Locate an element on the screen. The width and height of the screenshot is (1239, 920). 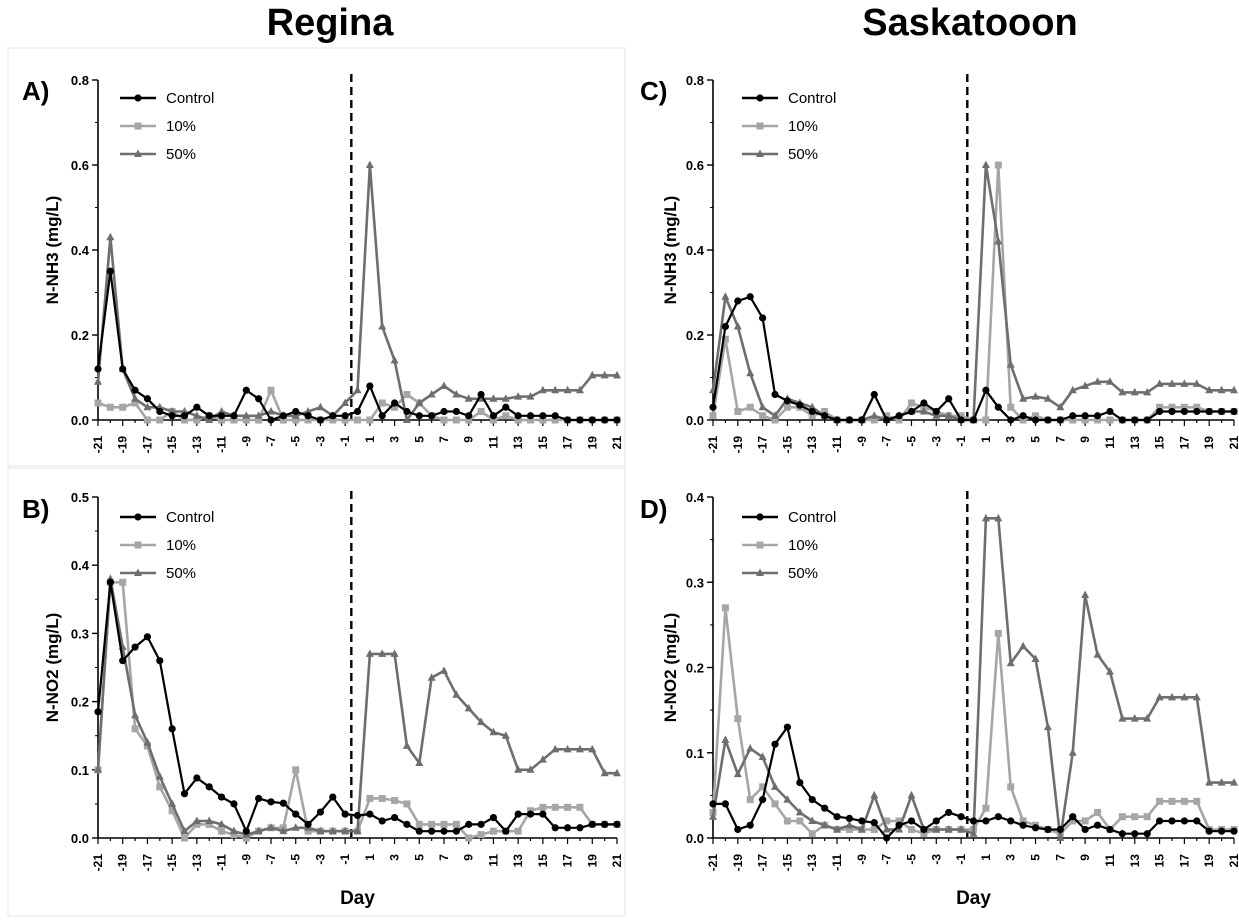
y-tick-label: 0.4 is located at coordinates (695, 250).